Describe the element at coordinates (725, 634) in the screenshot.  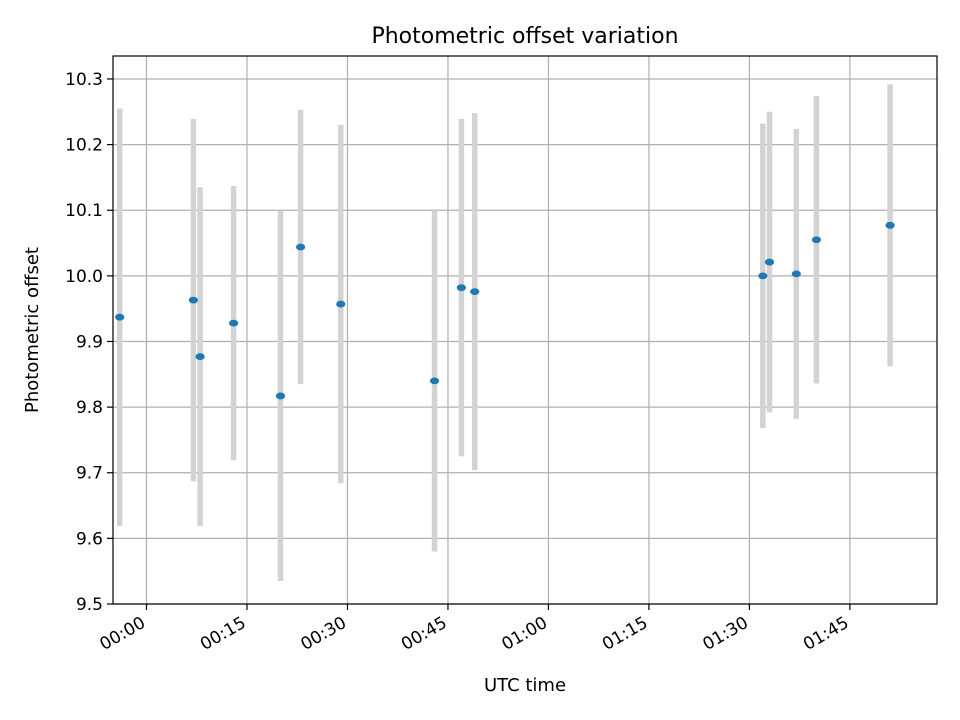
I see `x-tick-label: 01:30` at that location.